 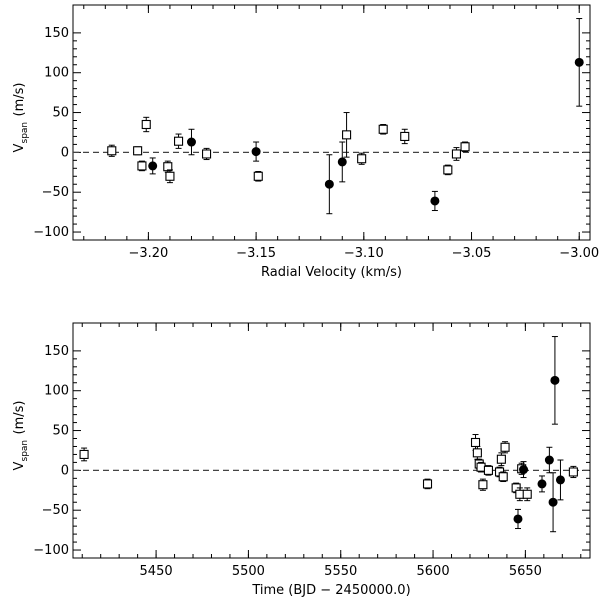 I want to click on bottom-y-tick-label: 150, so click(x=56, y=351).